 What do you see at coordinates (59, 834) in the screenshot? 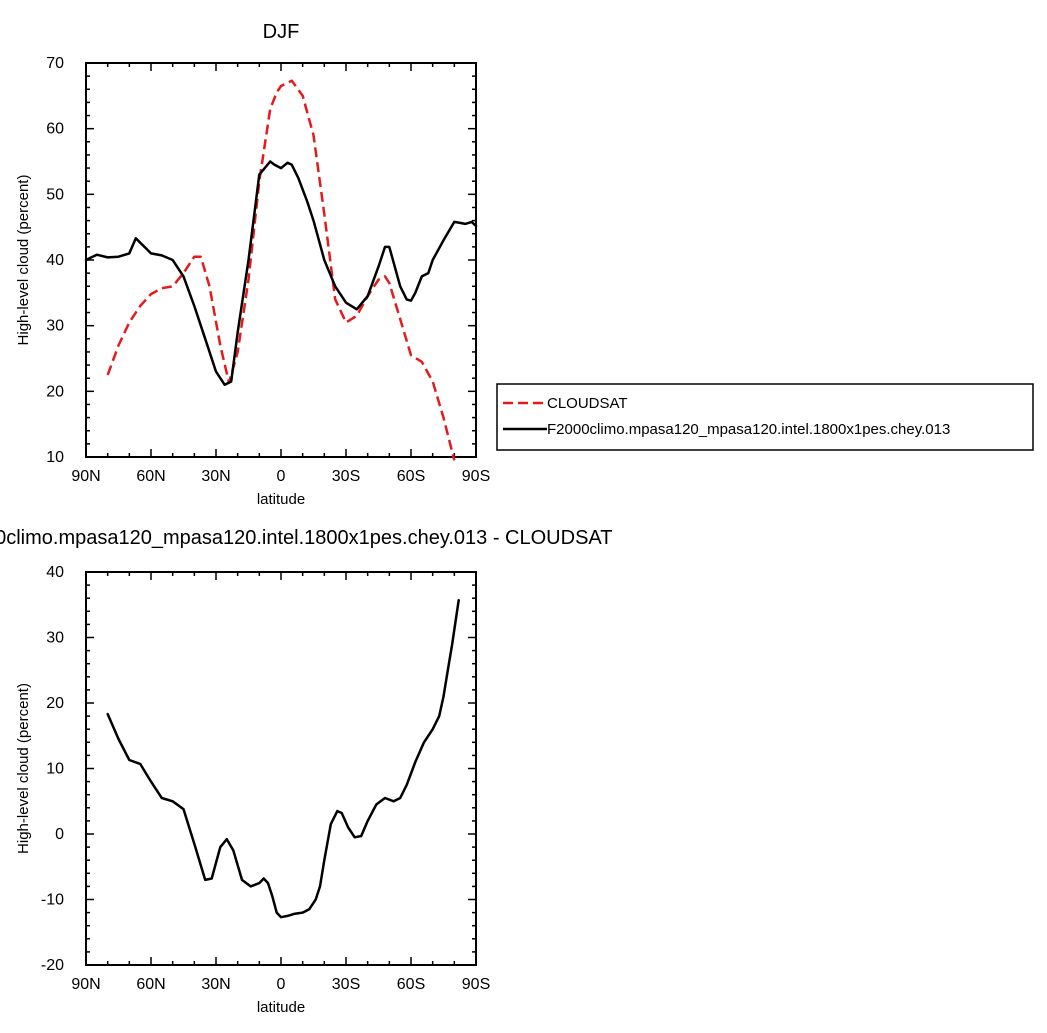
I see `y-tick-label: 0` at bounding box center [59, 834].